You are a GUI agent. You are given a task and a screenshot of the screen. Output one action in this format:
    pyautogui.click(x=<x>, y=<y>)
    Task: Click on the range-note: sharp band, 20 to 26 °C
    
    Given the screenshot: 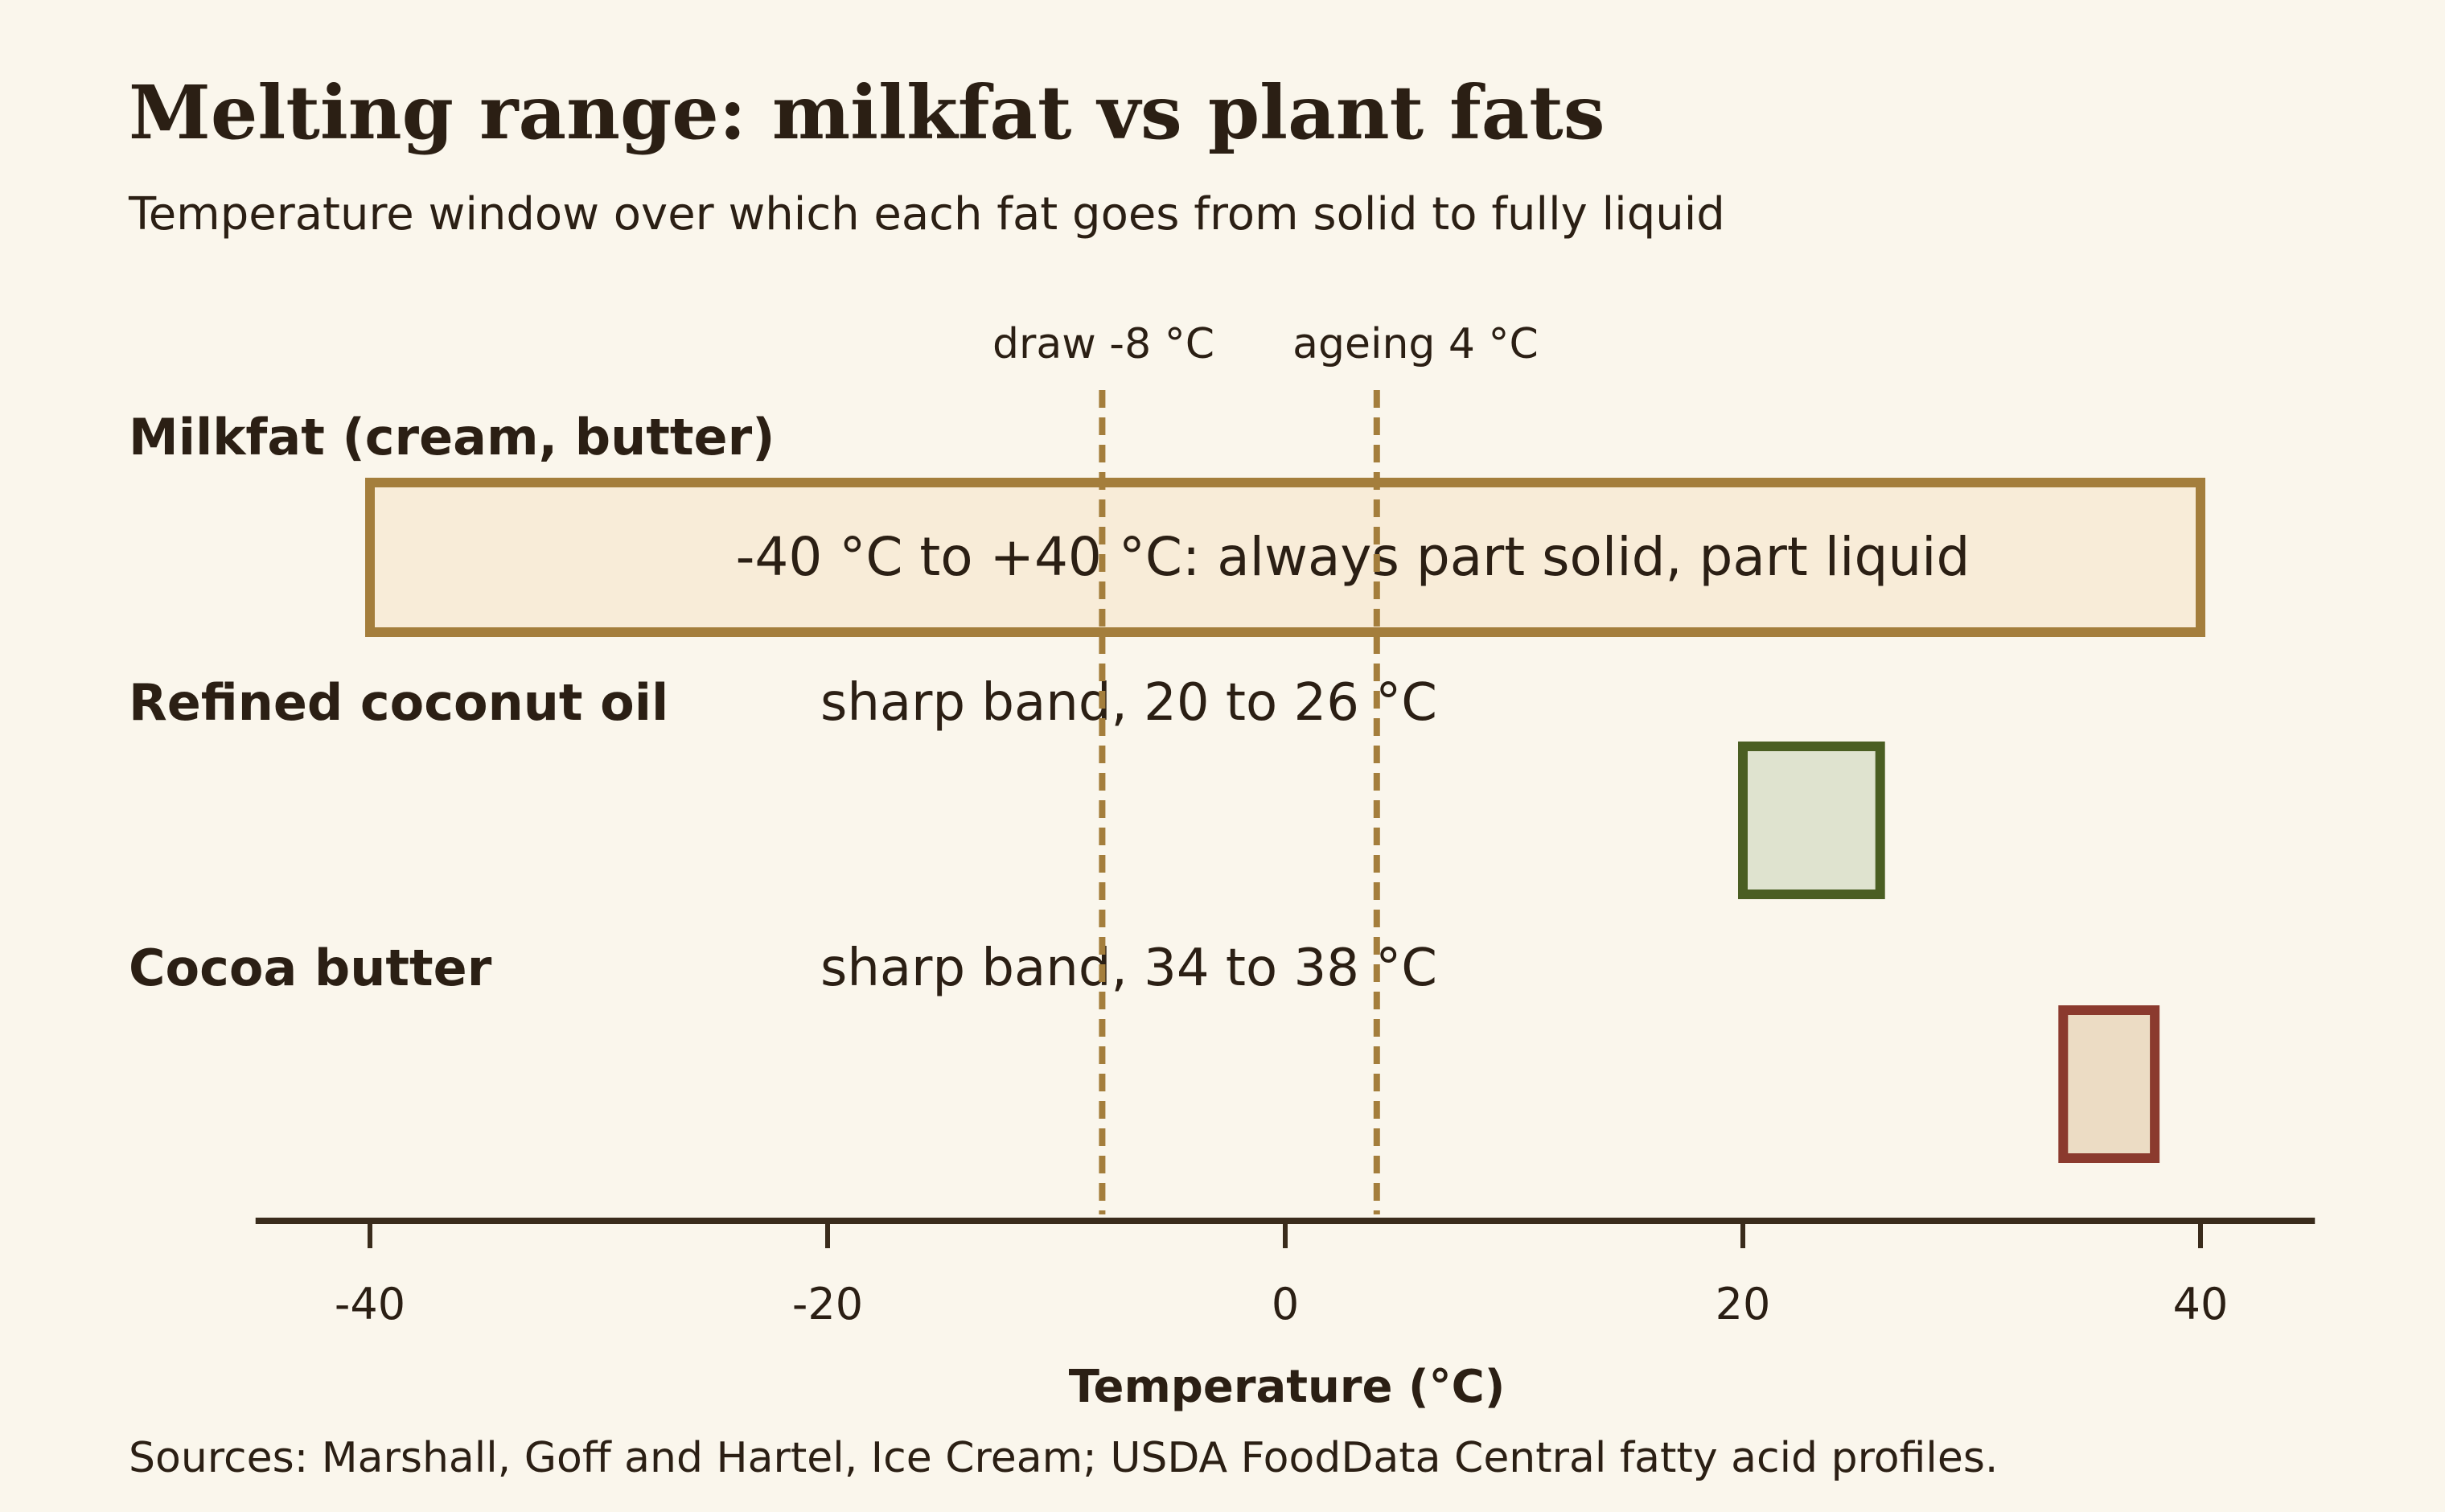 What is the action you would take?
    pyautogui.click(x=1128, y=703)
    